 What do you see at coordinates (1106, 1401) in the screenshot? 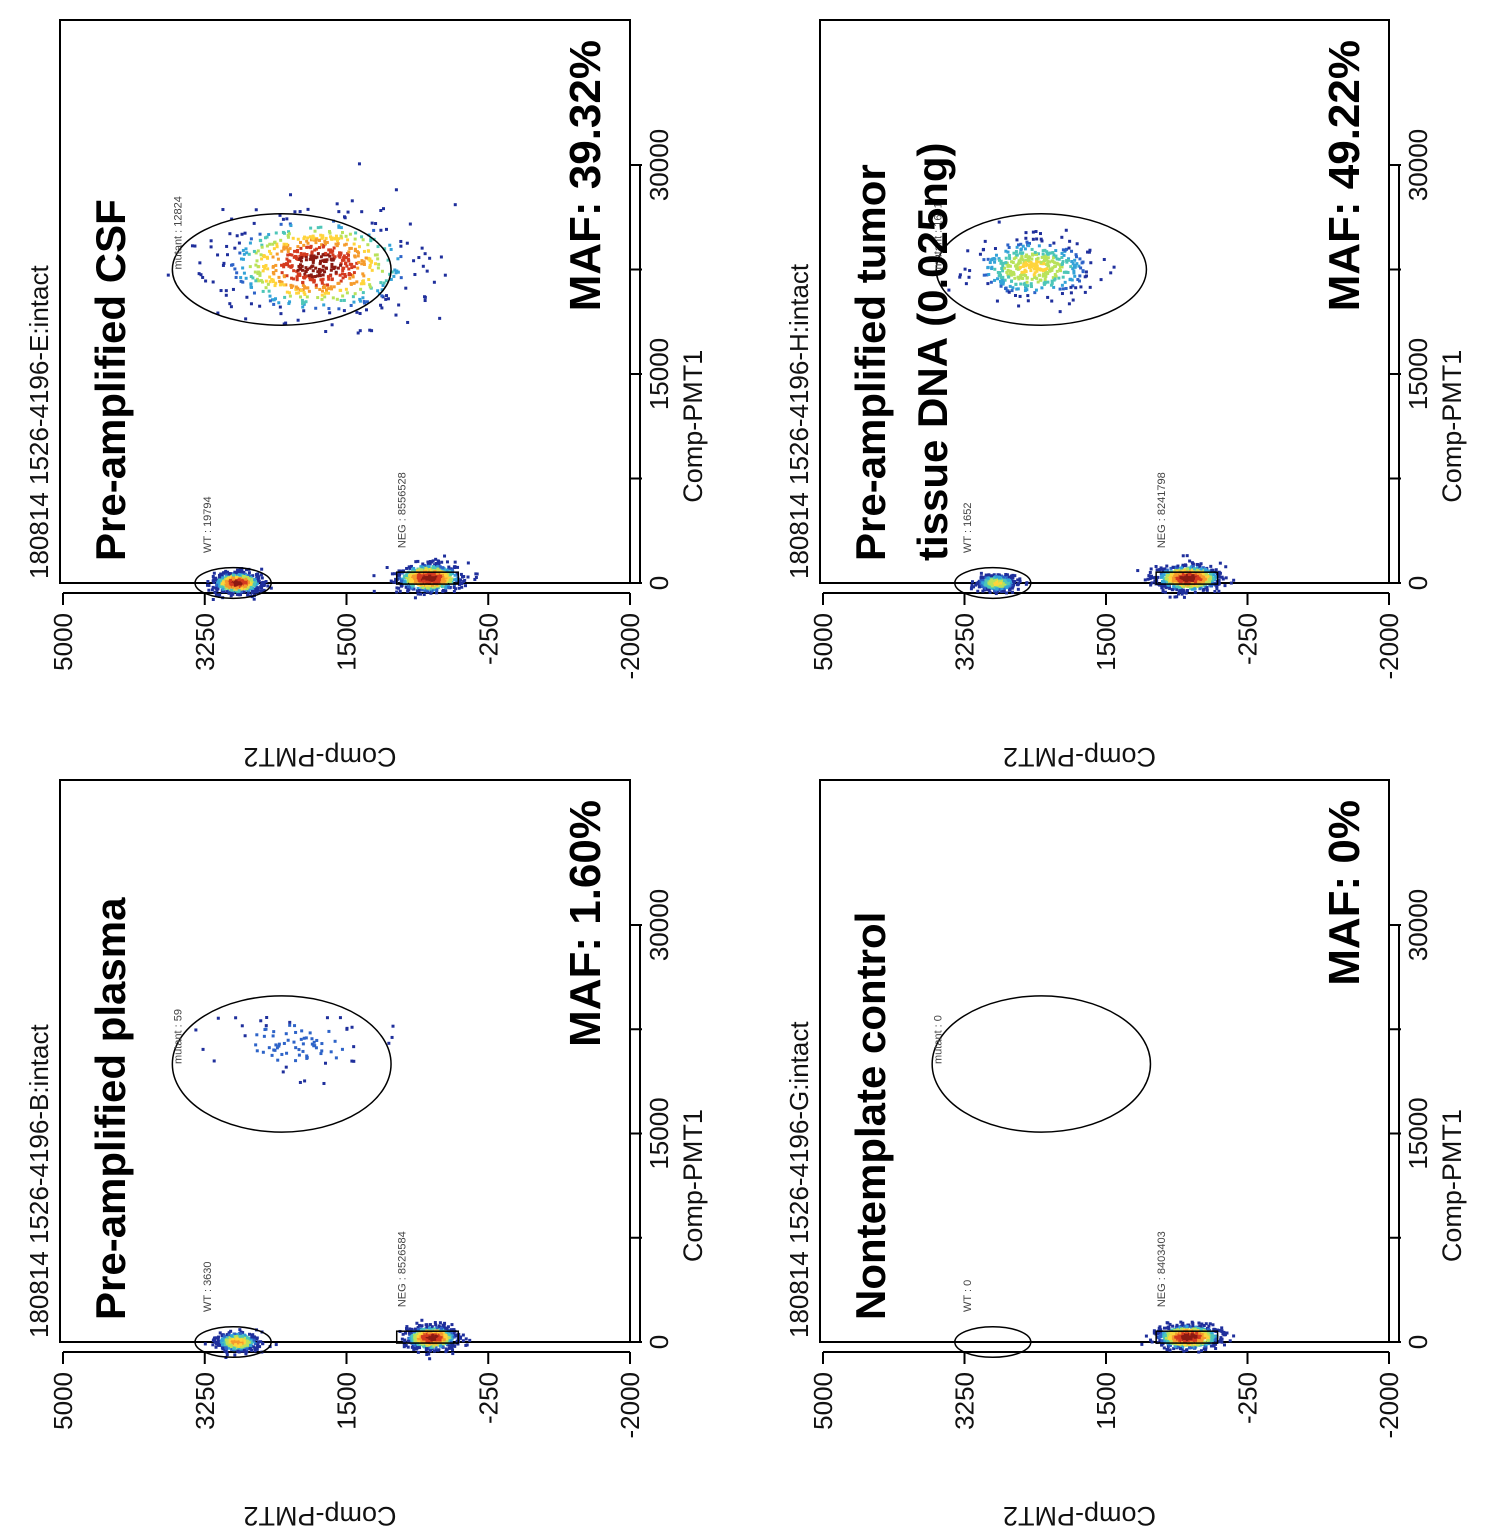
I see `pmt2-tick-label: 1500` at bounding box center [1106, 1401].